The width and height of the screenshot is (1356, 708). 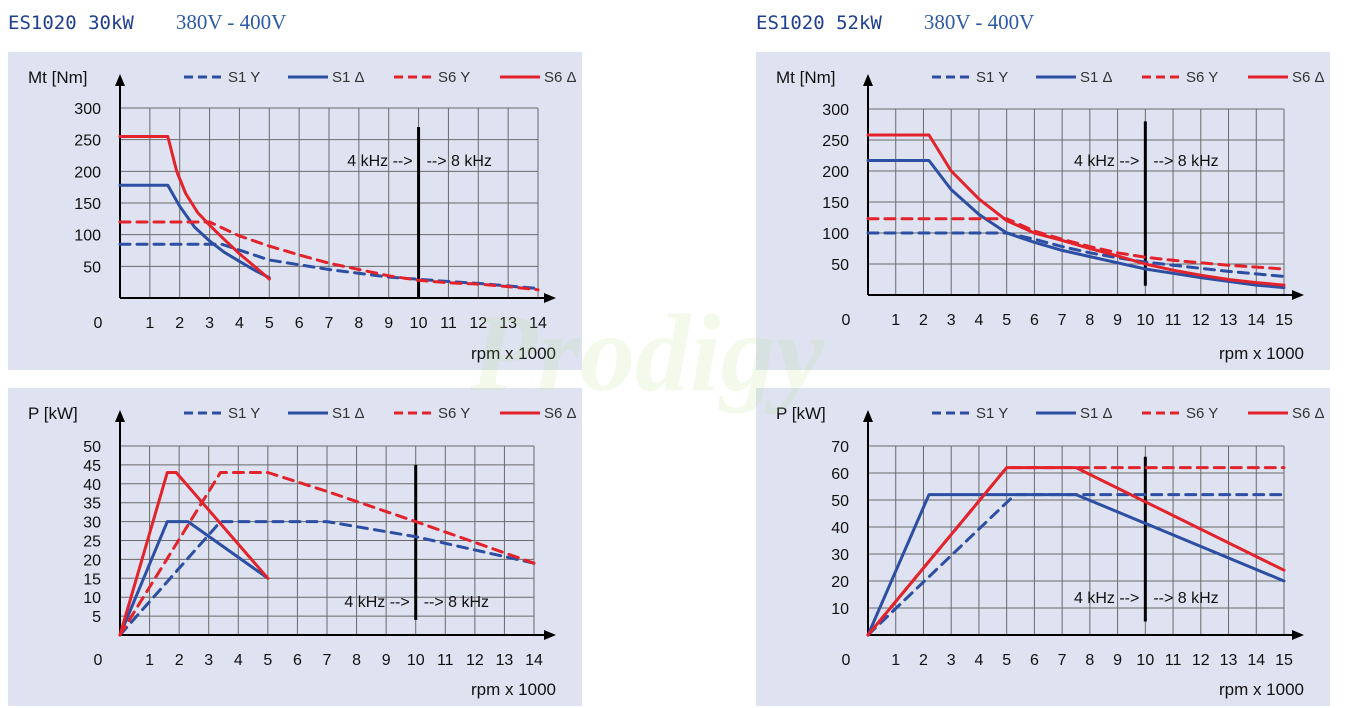 What do you see at coordinates (840, 609) in the screenshot?
I see `y-tick-label: 10` at bounding box center [840, 609].